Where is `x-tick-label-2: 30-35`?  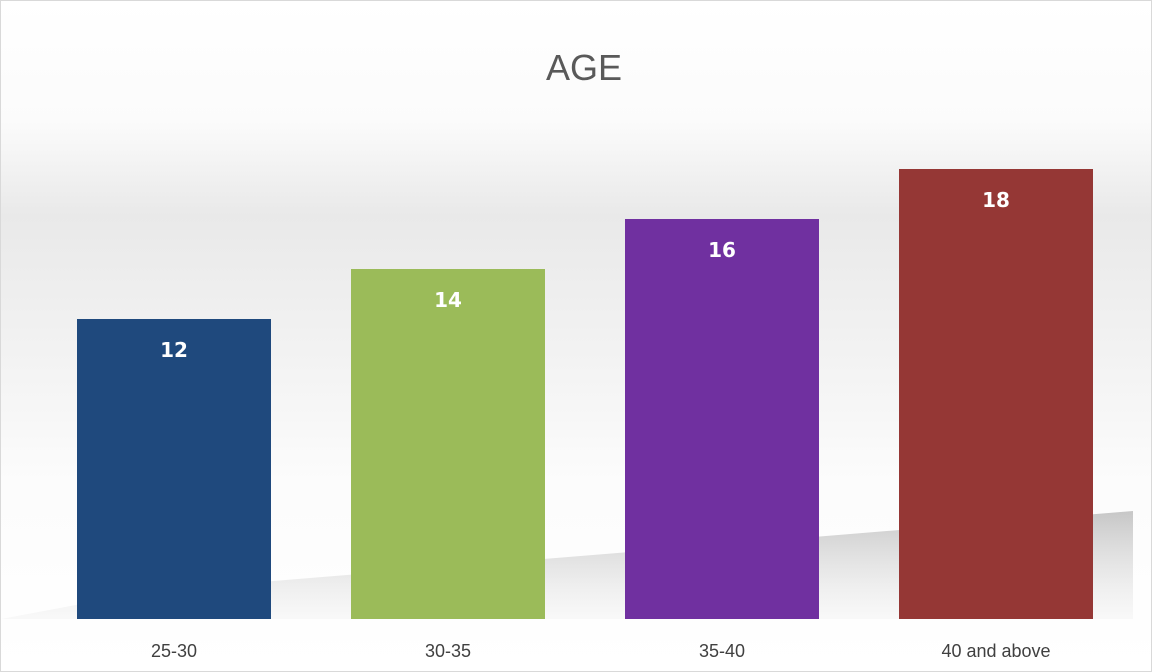
x-tick-label-2: 30-35 is located at coordinates (448, 651).